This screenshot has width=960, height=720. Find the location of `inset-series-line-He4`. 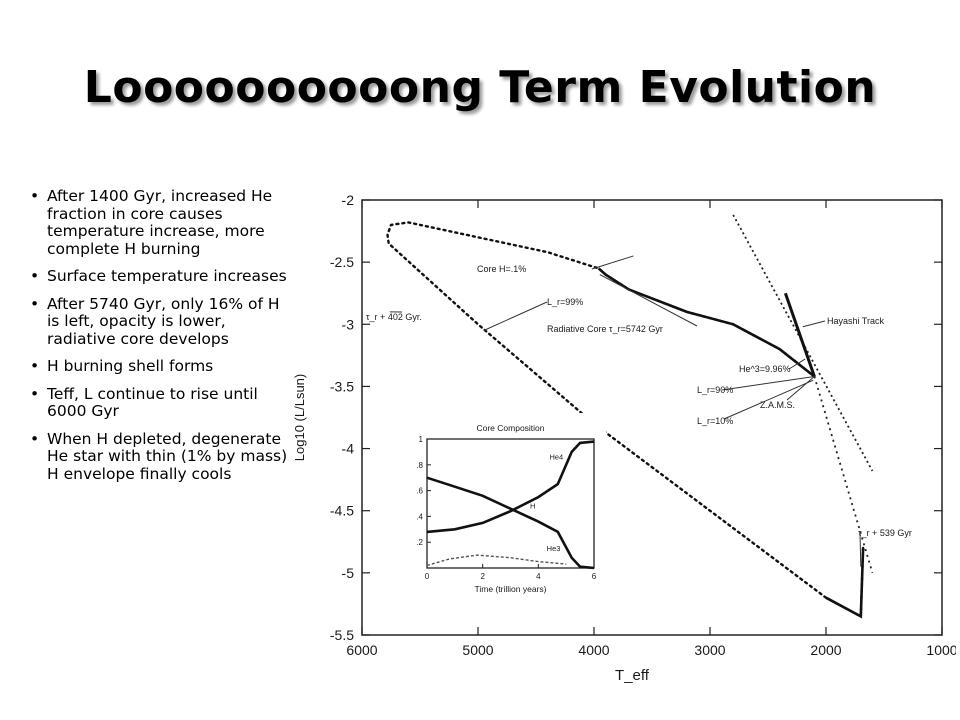

inset-series-line-He4 is located at coordinates (510, 487).